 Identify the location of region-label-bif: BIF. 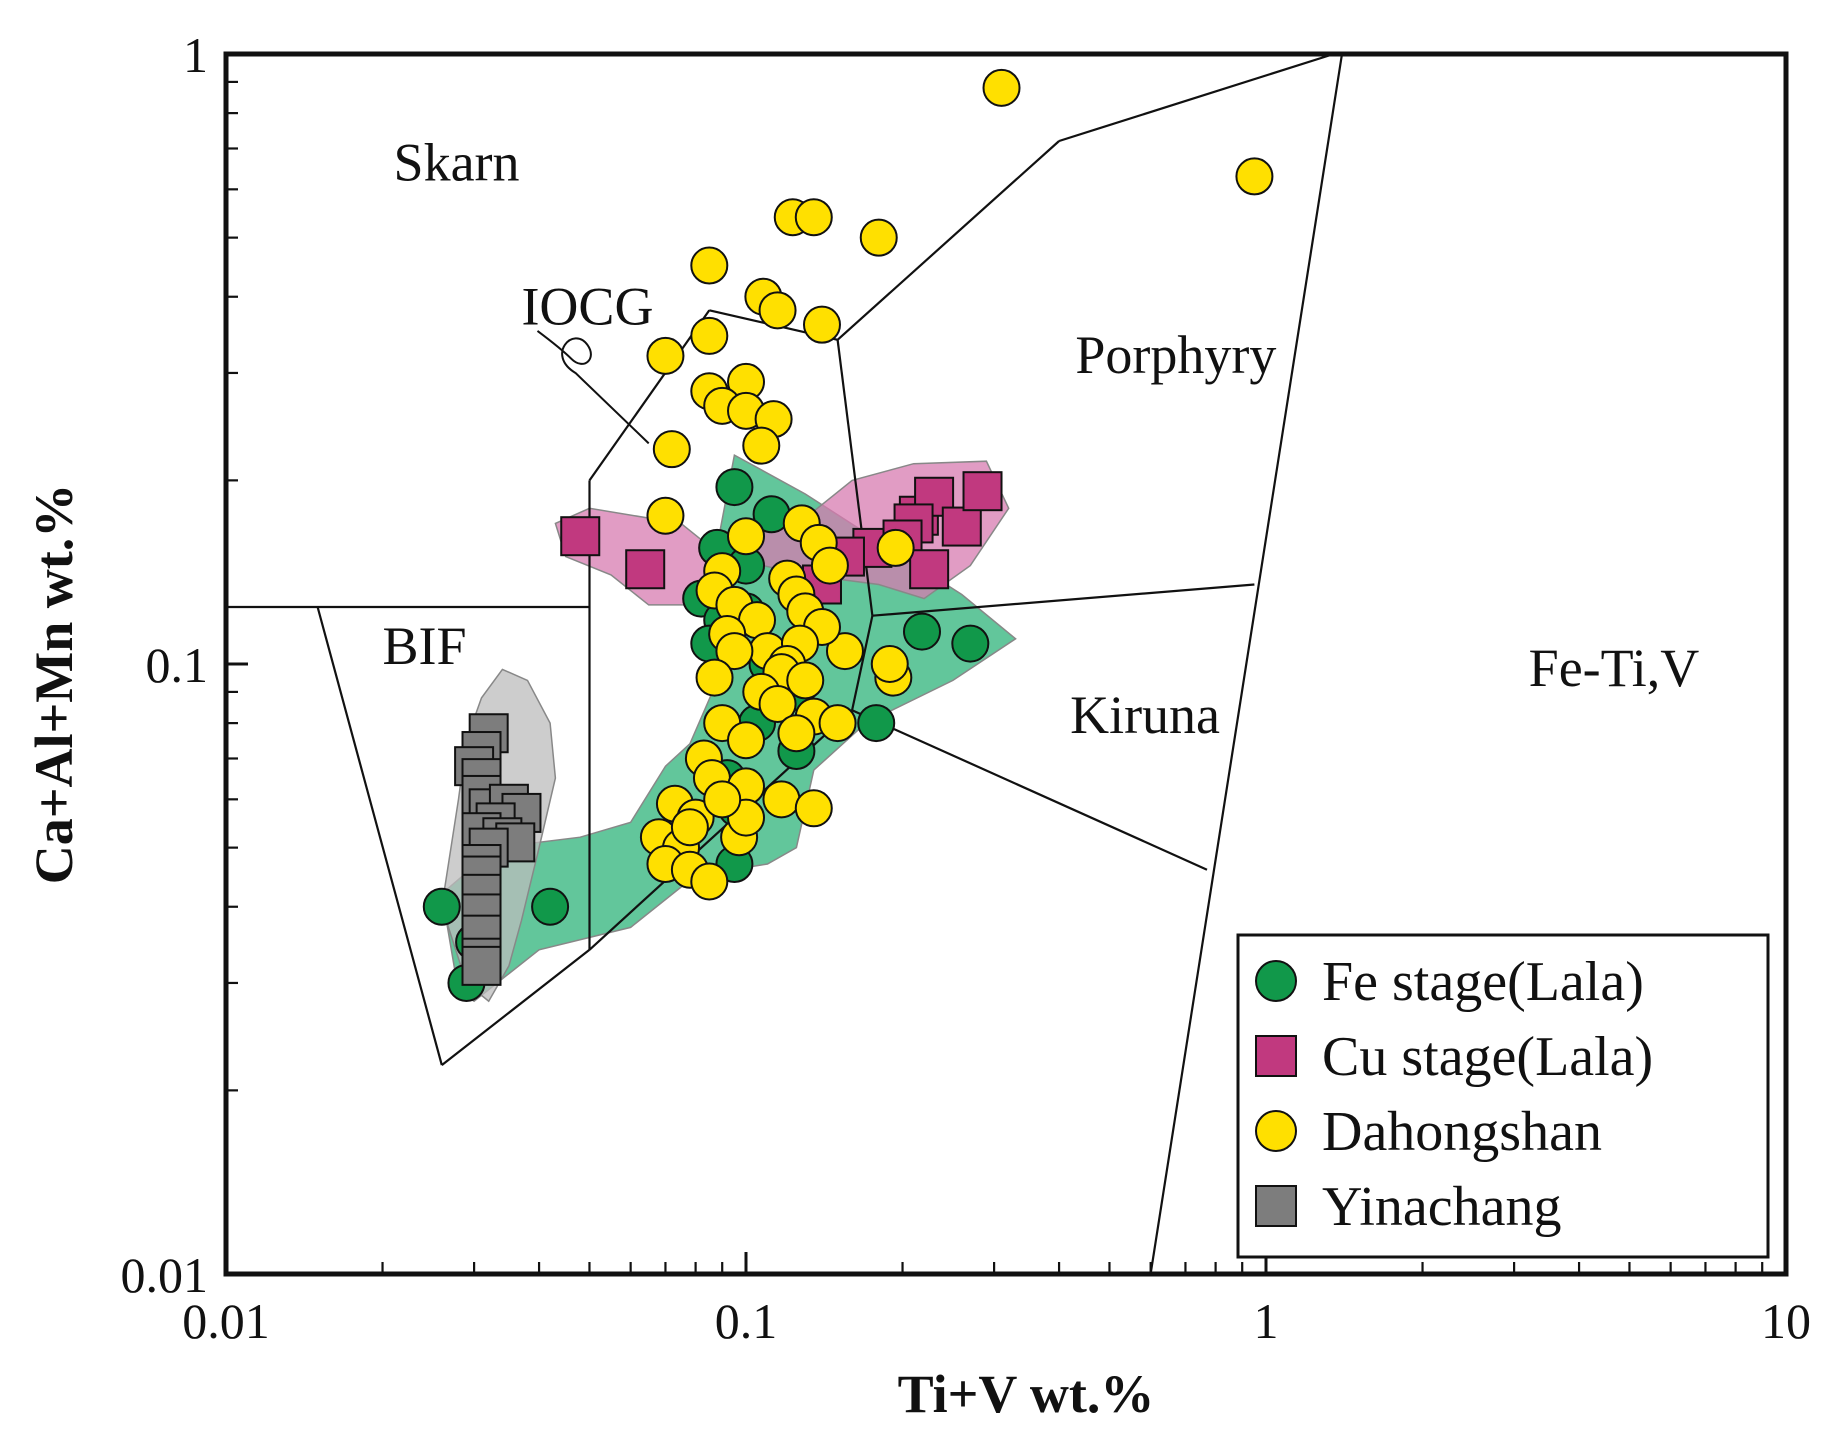
(425, 646).